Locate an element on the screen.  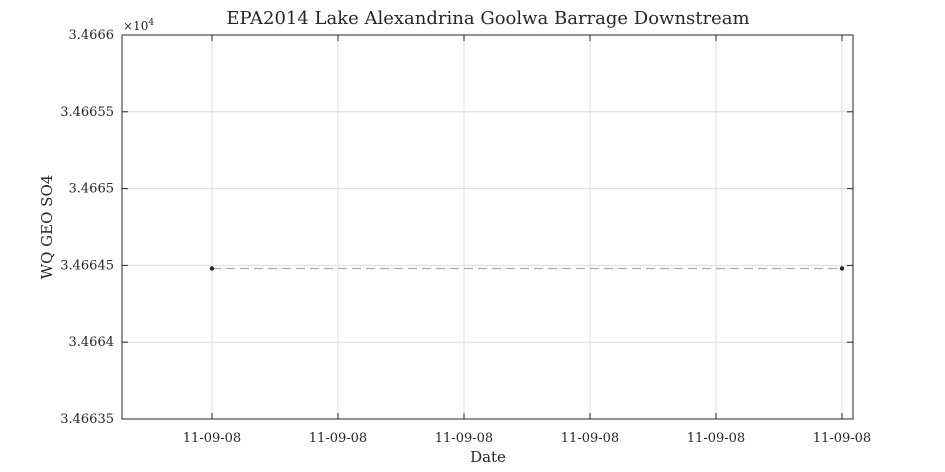
y-tick-label: 3.46635 is located at coordinates (87, 419).